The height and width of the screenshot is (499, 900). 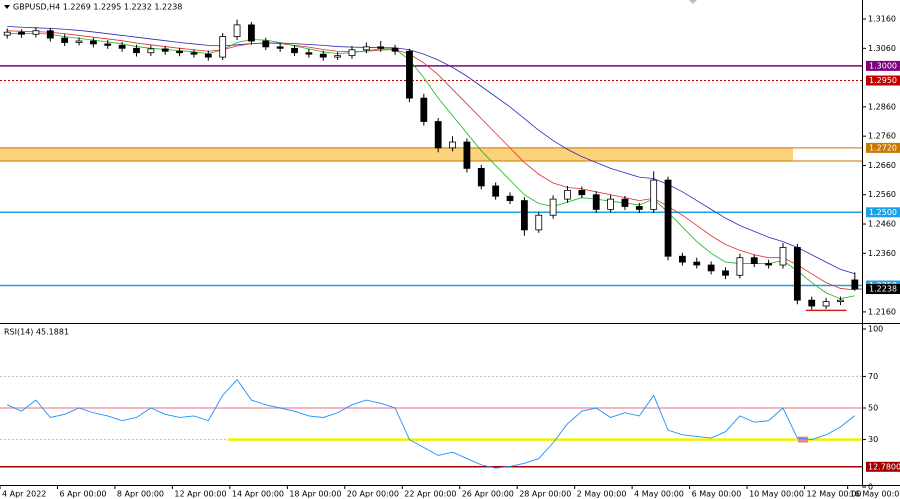 What do you see at coordinates (396, 154) in the screenshot?
I see `zone` at bounding box center [396, 154].